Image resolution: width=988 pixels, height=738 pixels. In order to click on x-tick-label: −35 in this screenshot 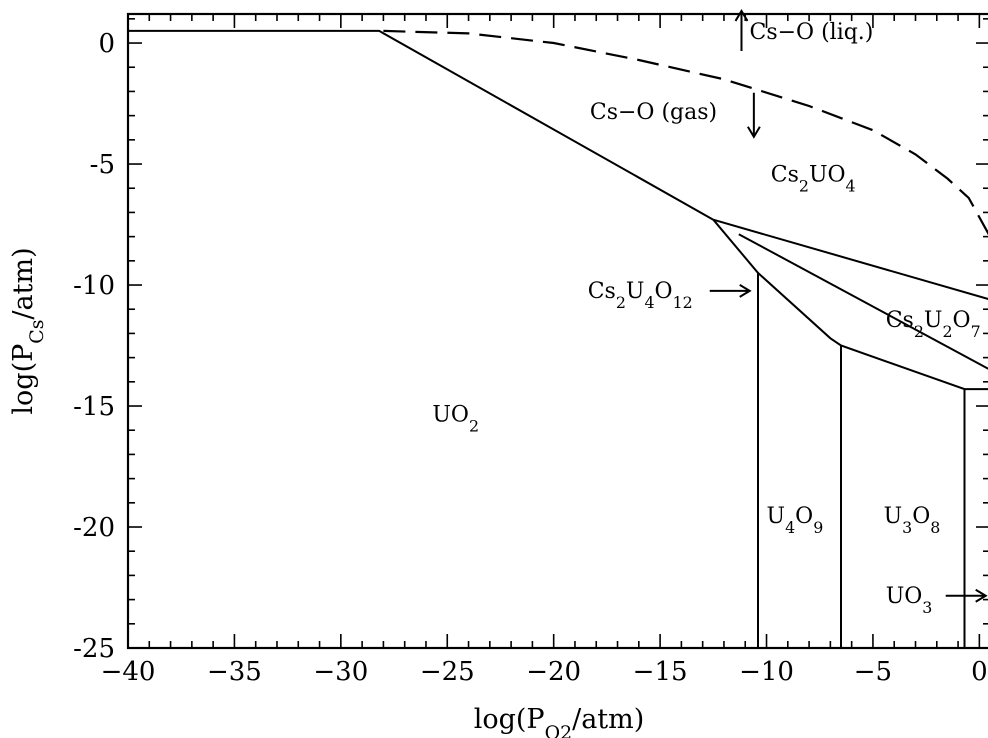, I will do `click(234, 672)`.